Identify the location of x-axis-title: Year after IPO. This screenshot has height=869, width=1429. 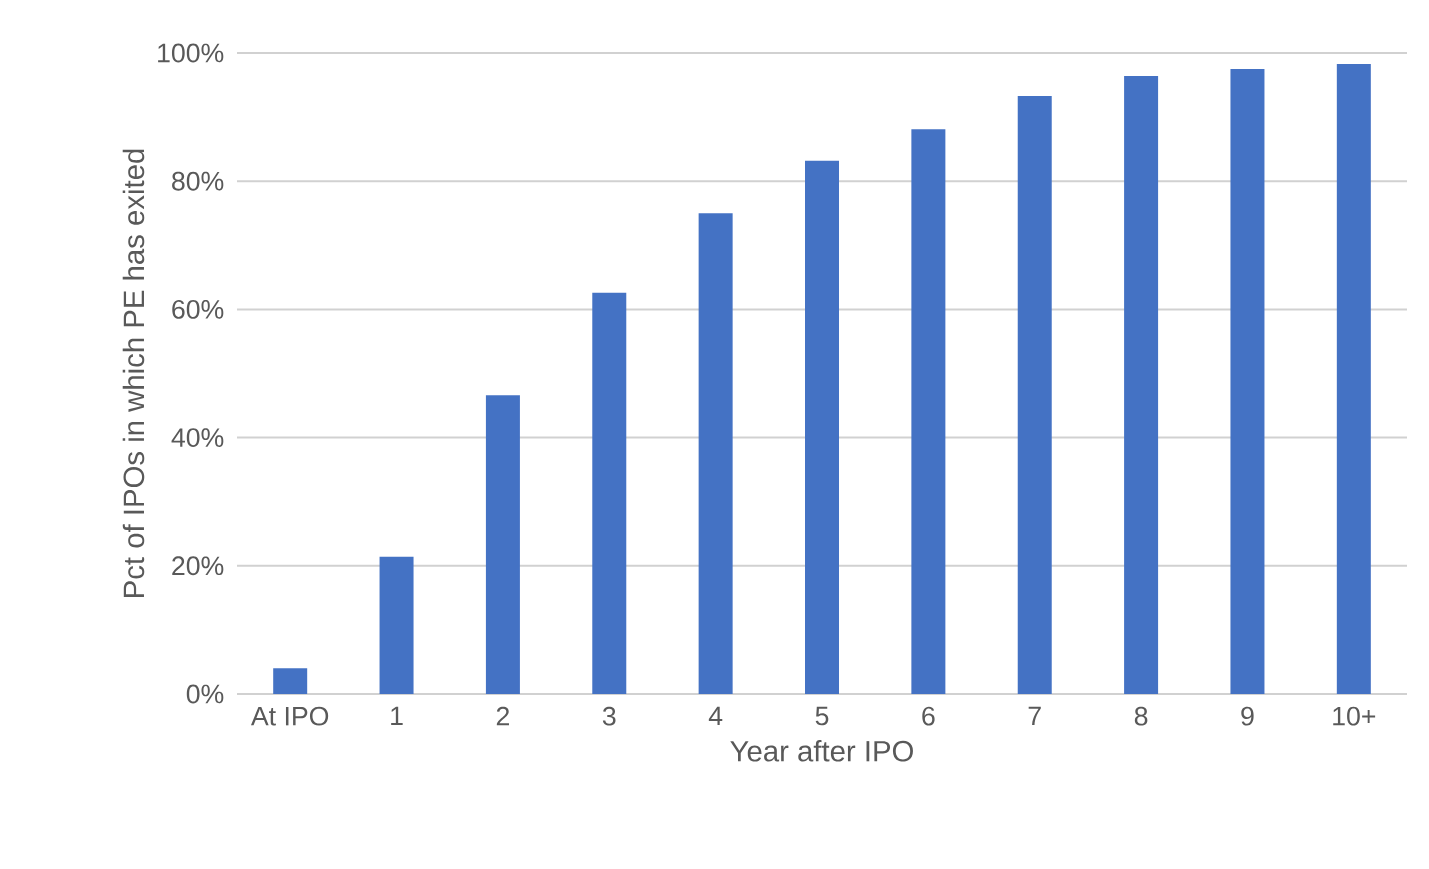
(821, 751).